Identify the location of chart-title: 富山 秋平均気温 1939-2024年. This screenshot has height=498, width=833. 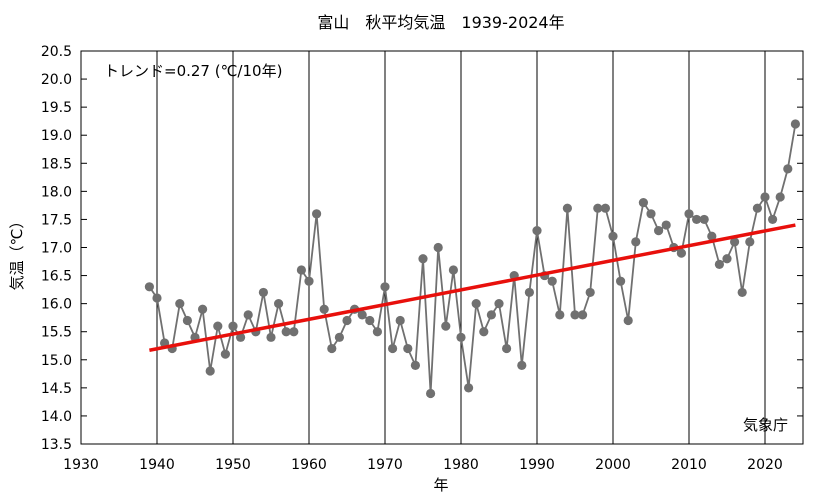
(440, 22).